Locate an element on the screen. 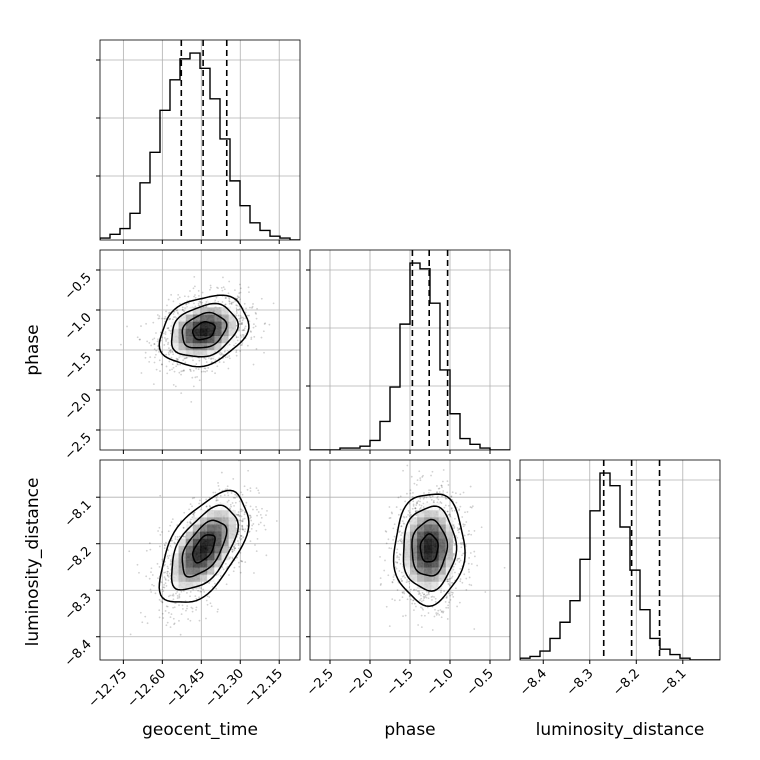  hist-panel-geocent_time is located at coordinates (198, 141).